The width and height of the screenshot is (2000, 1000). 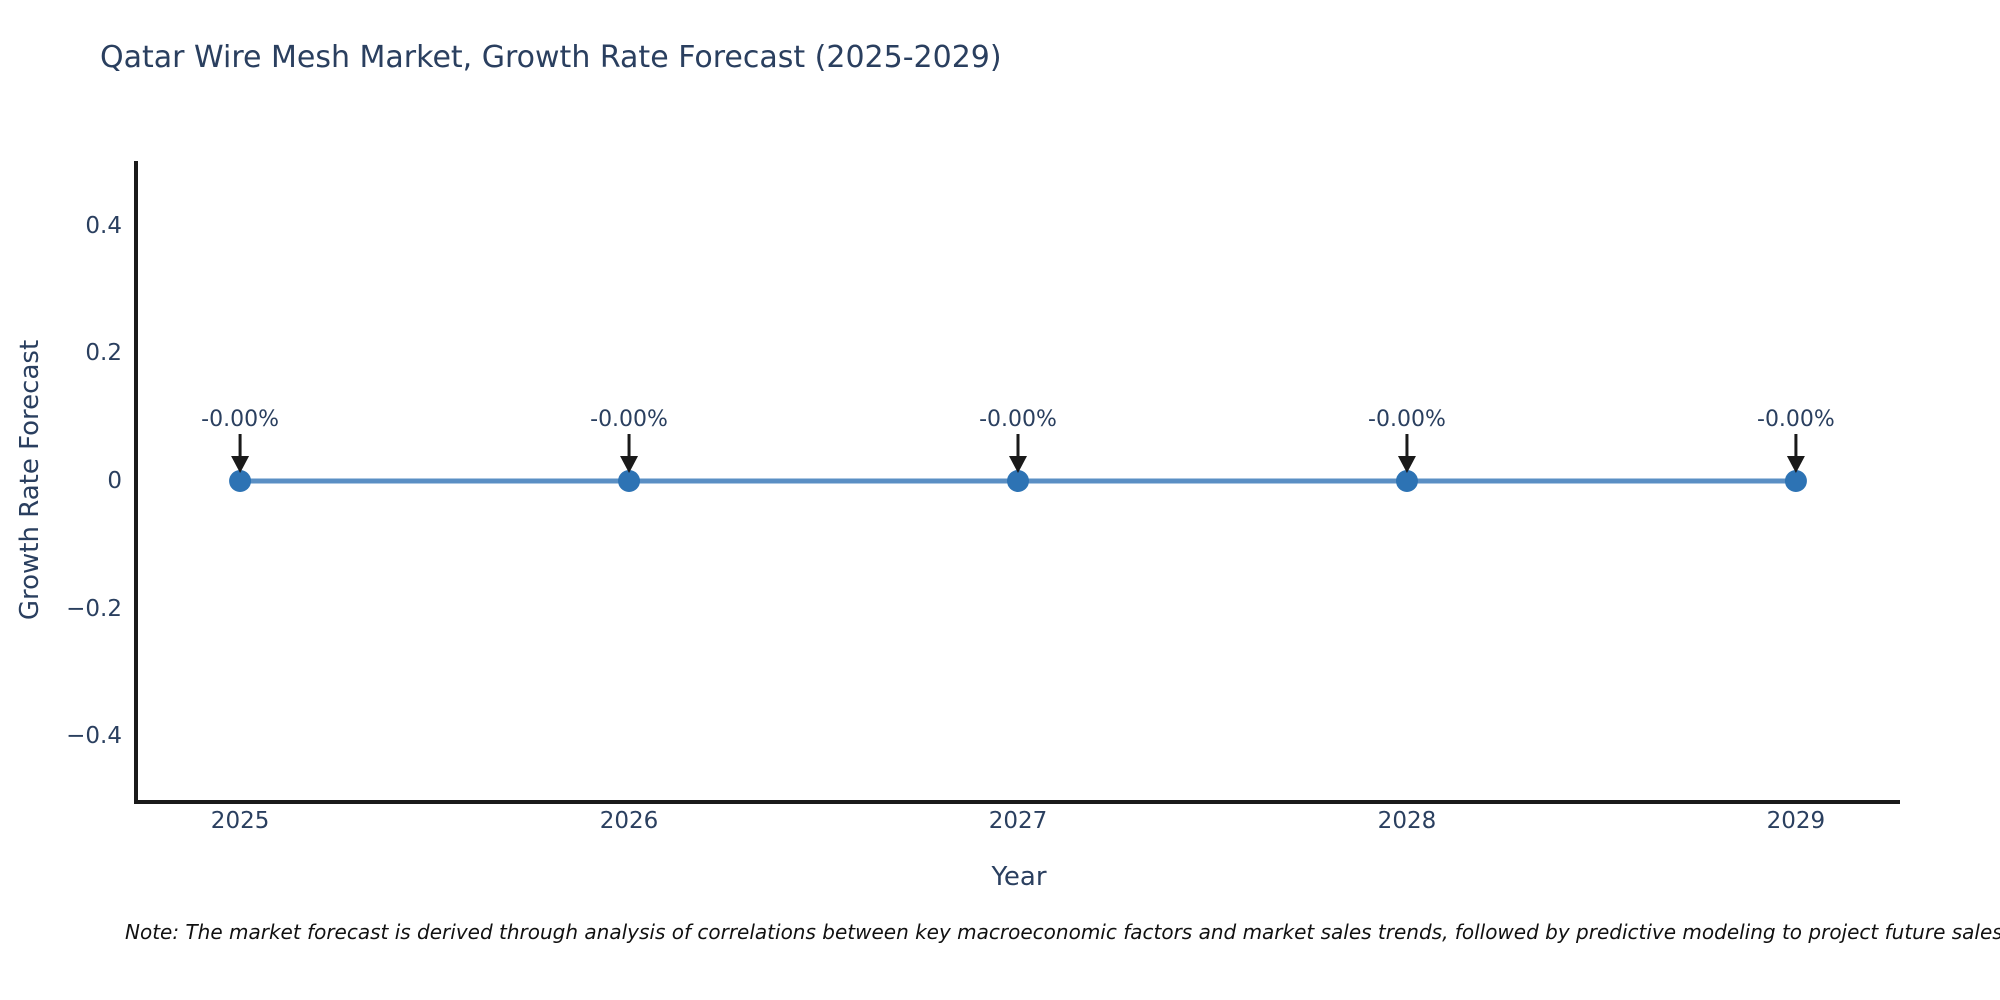 I want to click on data-point-2029, so click(x=1795, y=481).